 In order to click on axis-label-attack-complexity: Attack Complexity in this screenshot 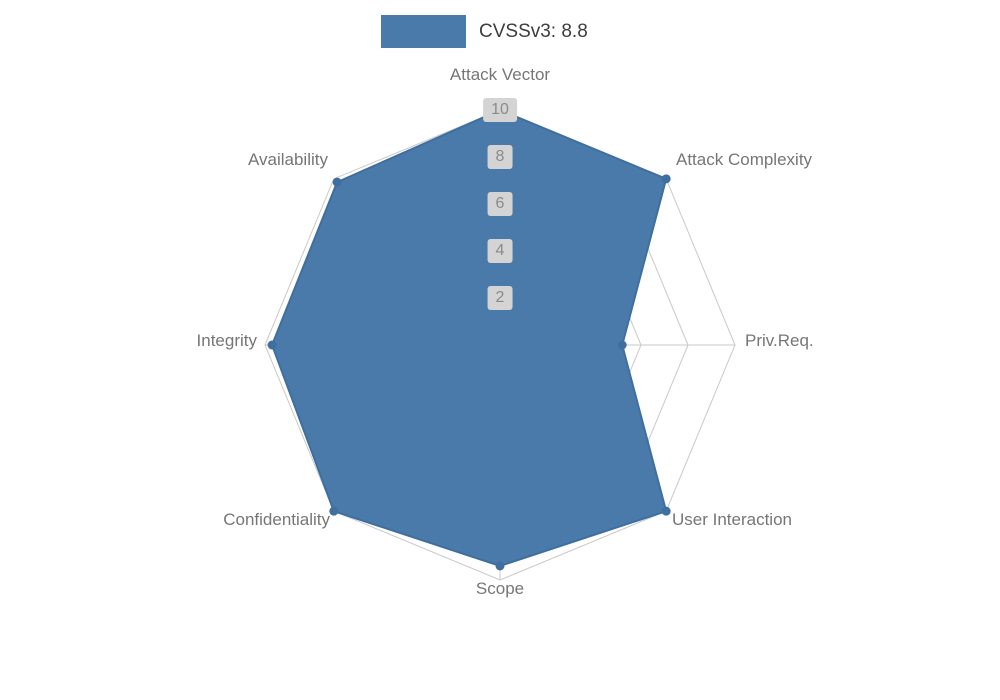, I will do `click(744, 159)`.